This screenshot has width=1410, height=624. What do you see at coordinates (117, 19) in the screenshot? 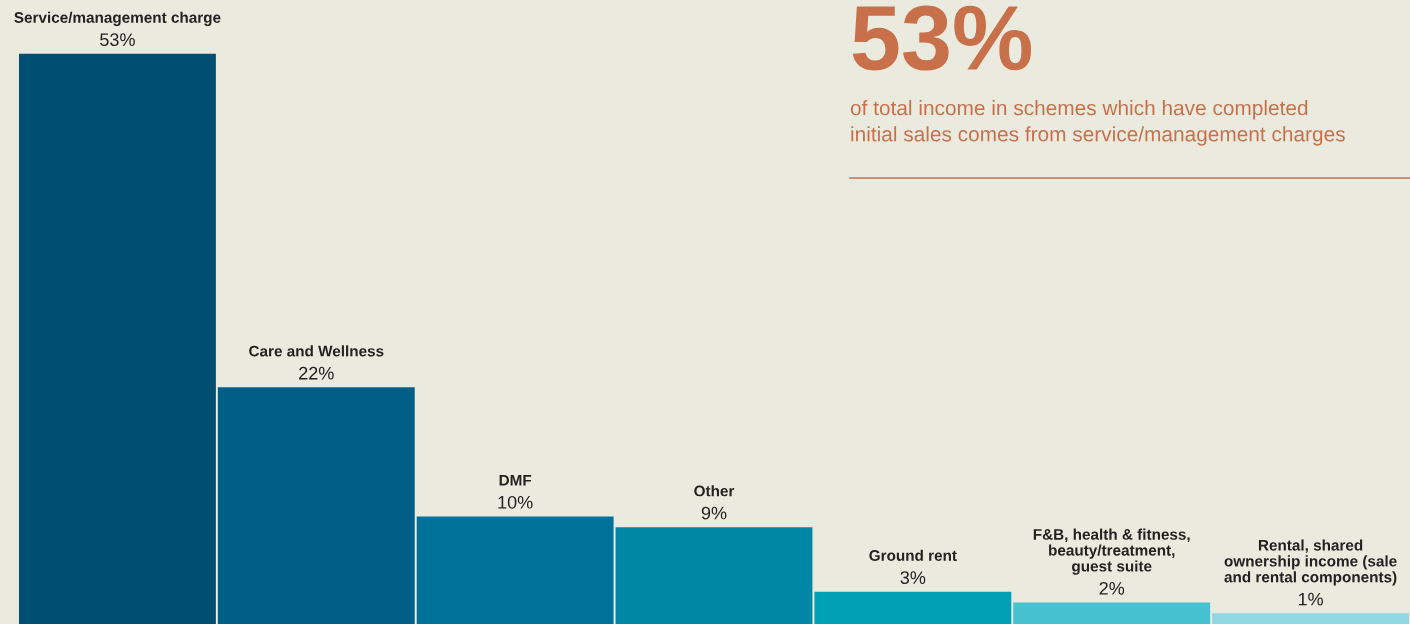
I see `x-tick-label: Service/management charge` at bounding box center [117, 19].